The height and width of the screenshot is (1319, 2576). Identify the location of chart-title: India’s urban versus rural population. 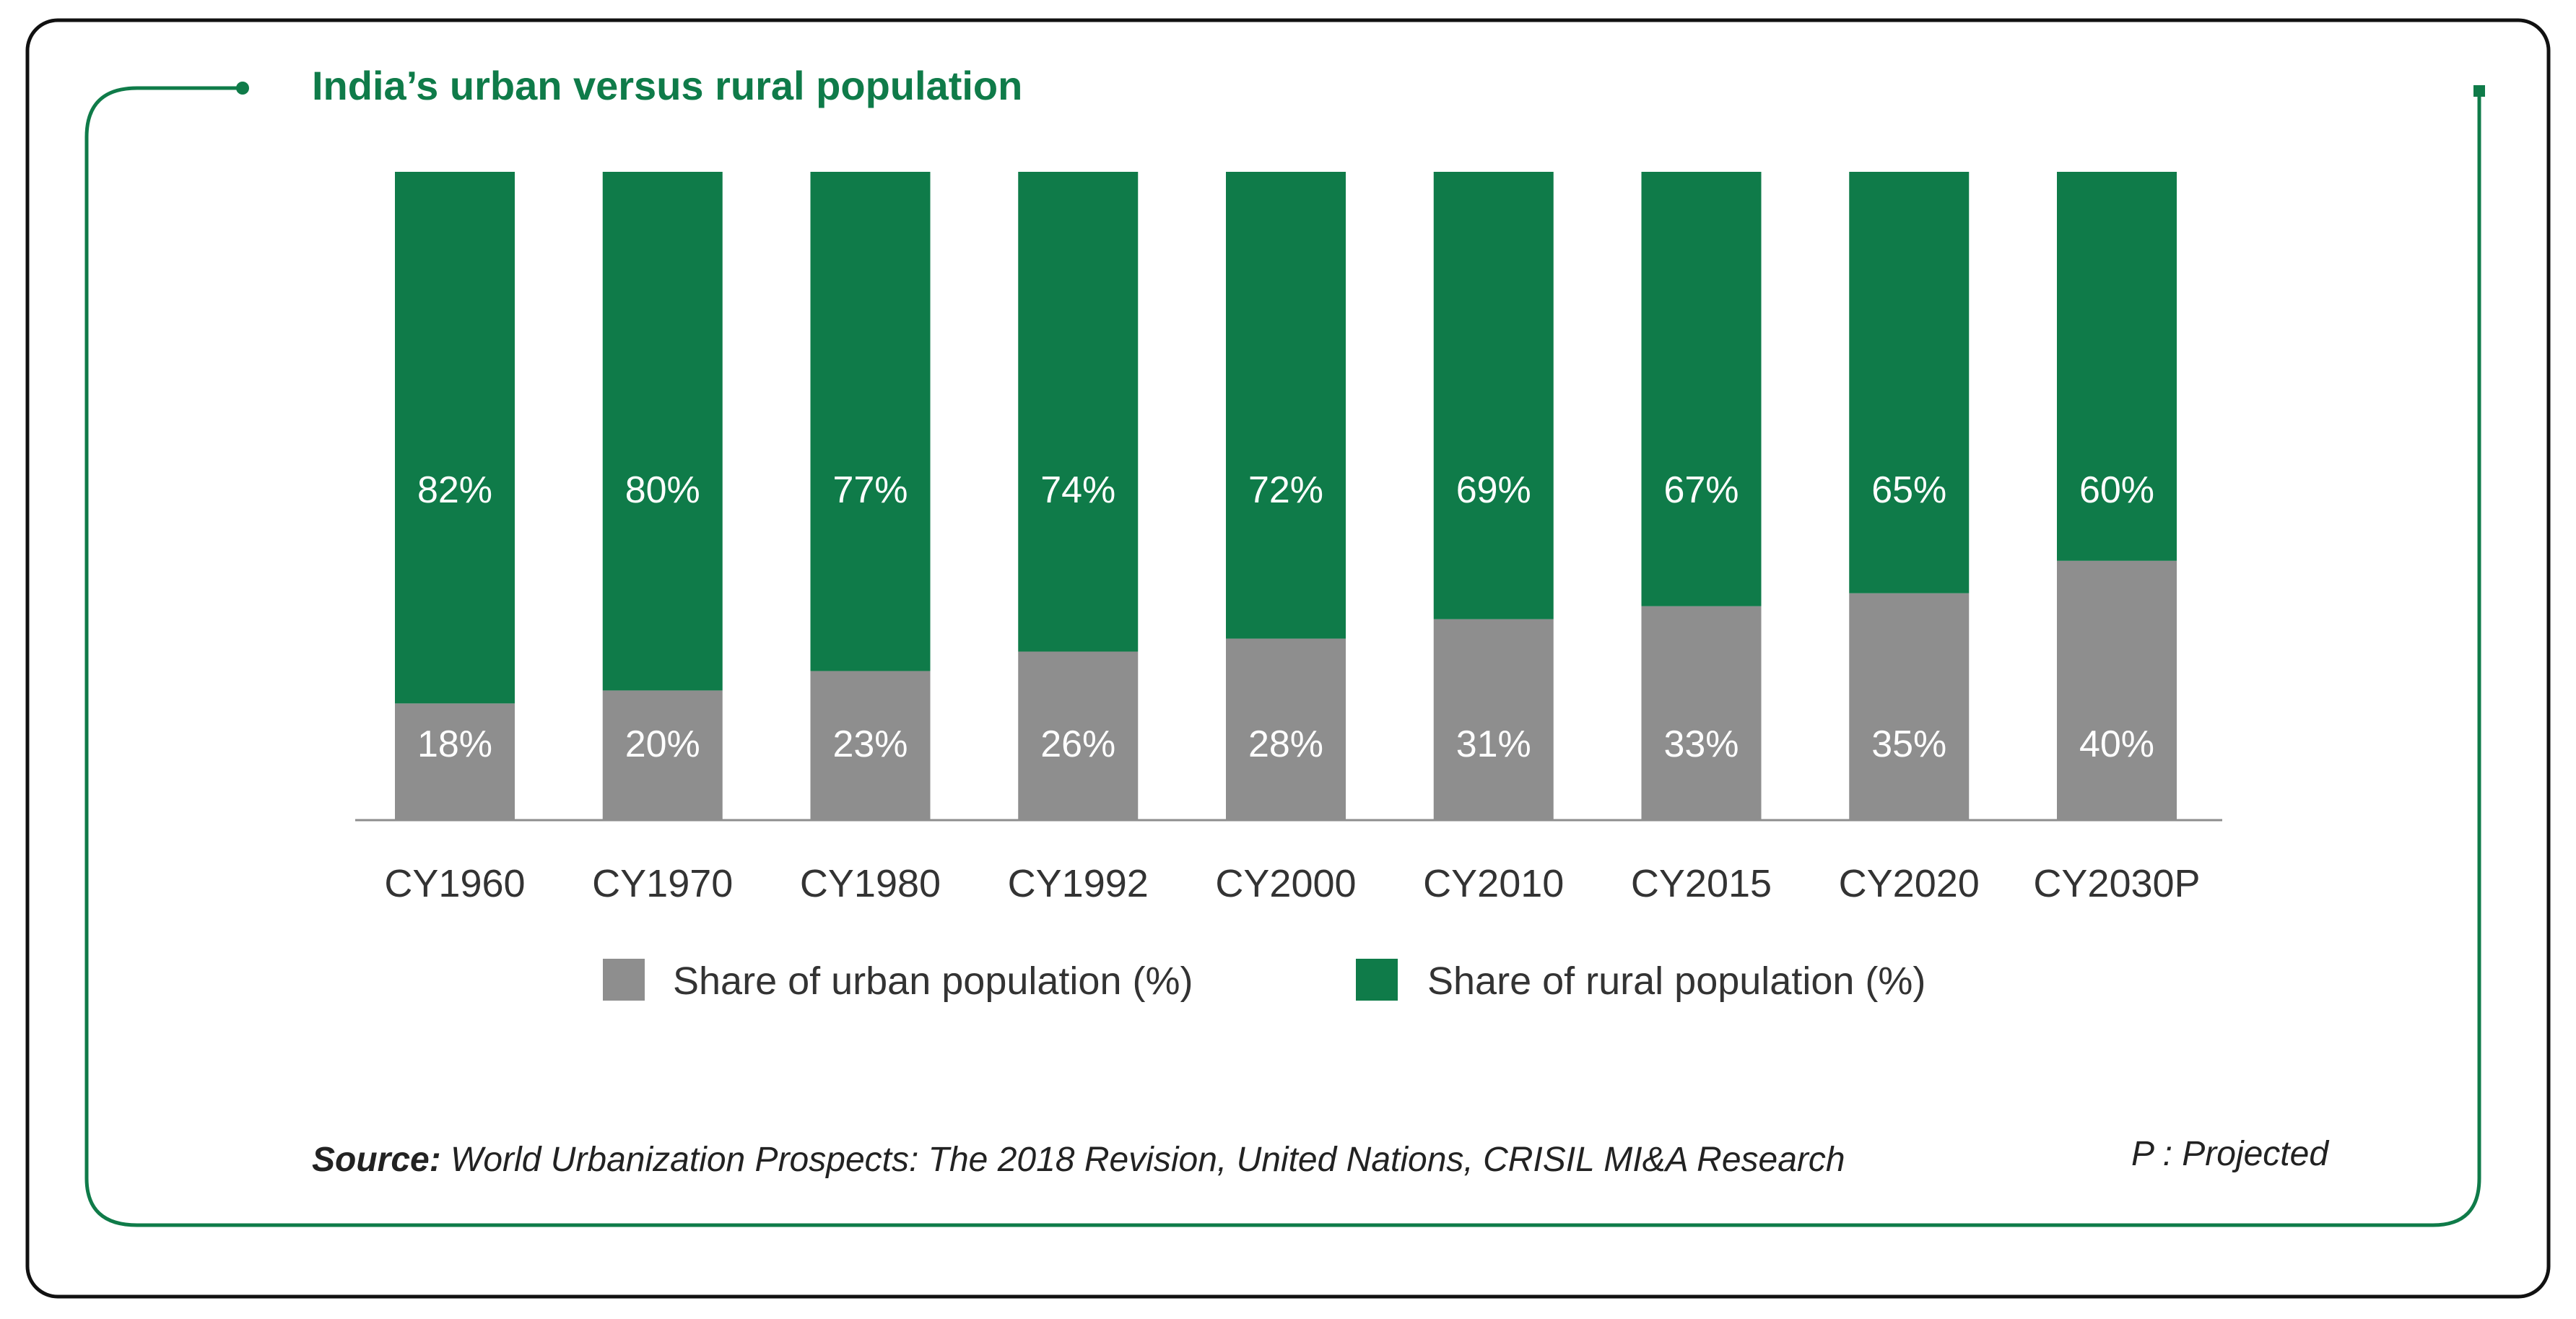
(667, 85).